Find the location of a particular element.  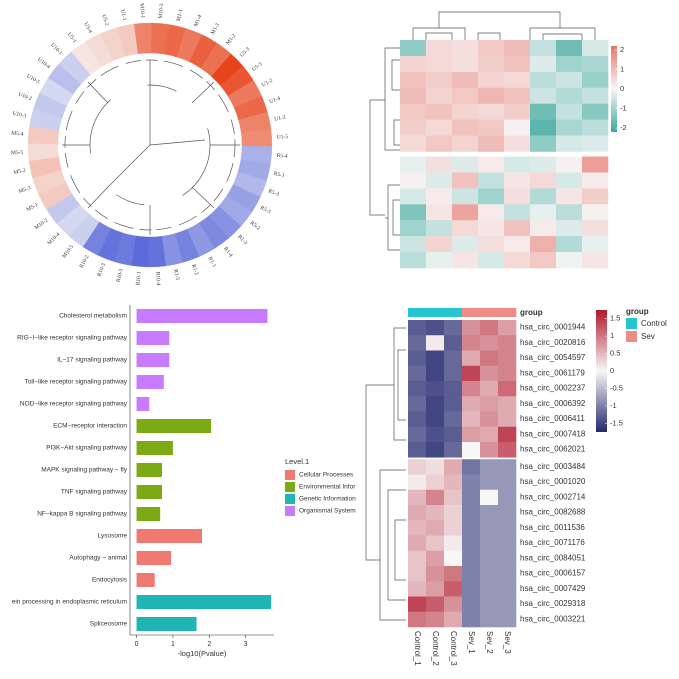

ring-label: R5-4 is located at coordinates (282, 156).